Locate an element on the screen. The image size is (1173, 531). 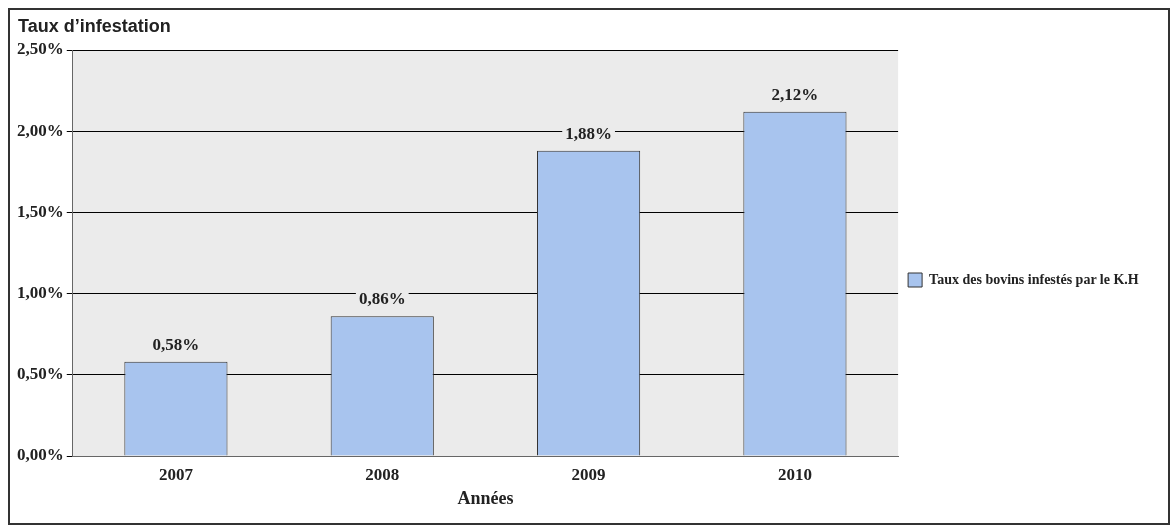
x-tick-label: 2010 is located at coordinates (794, 474).